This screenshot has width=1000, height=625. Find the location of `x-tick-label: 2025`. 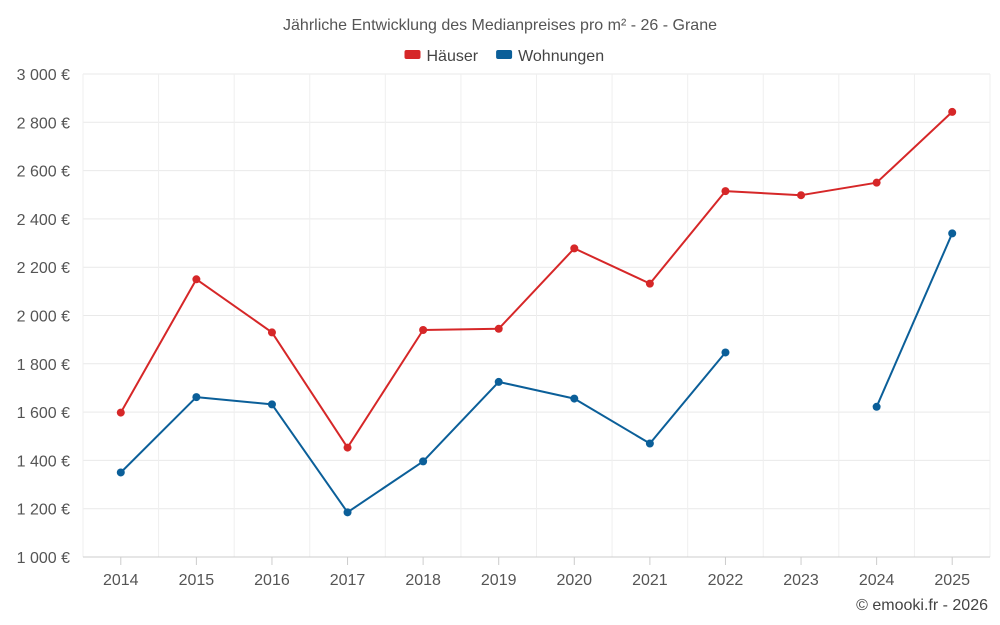

x-tick-label: 2025 is located at coordinates (952, 580).